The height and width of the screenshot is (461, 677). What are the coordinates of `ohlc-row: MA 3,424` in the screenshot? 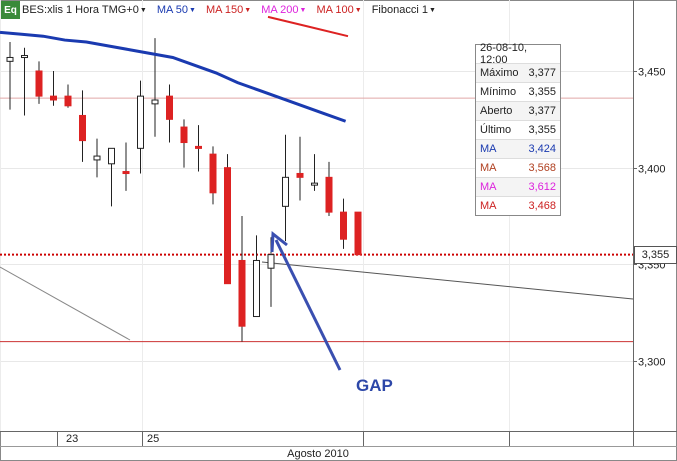 It's located at (518, 148).